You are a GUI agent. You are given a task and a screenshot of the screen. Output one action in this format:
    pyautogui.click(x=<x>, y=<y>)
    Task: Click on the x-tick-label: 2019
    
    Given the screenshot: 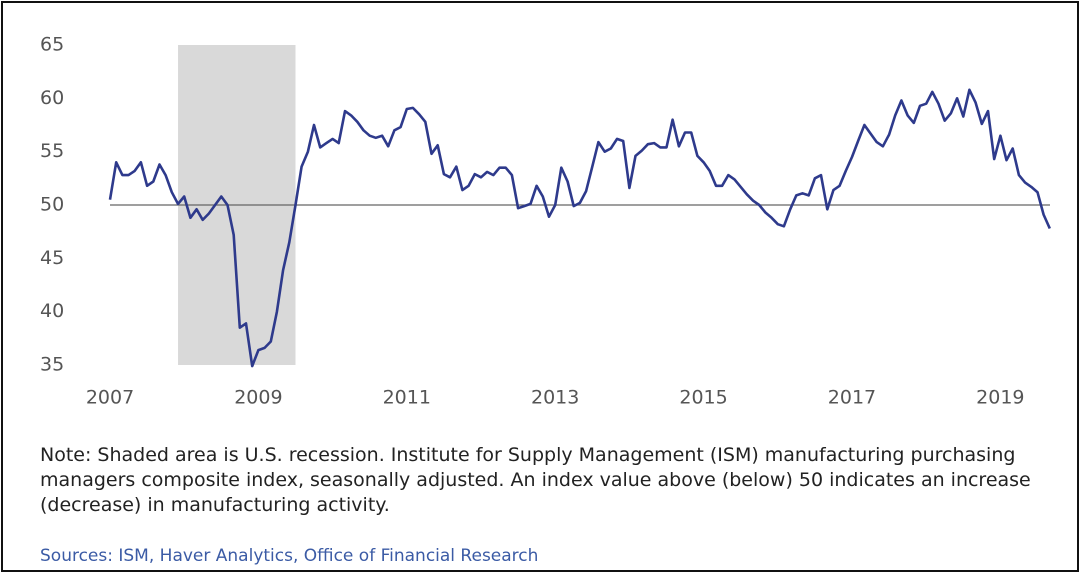 What is the action you would take?
    pyautogui.click(x=1000, y=398)
    